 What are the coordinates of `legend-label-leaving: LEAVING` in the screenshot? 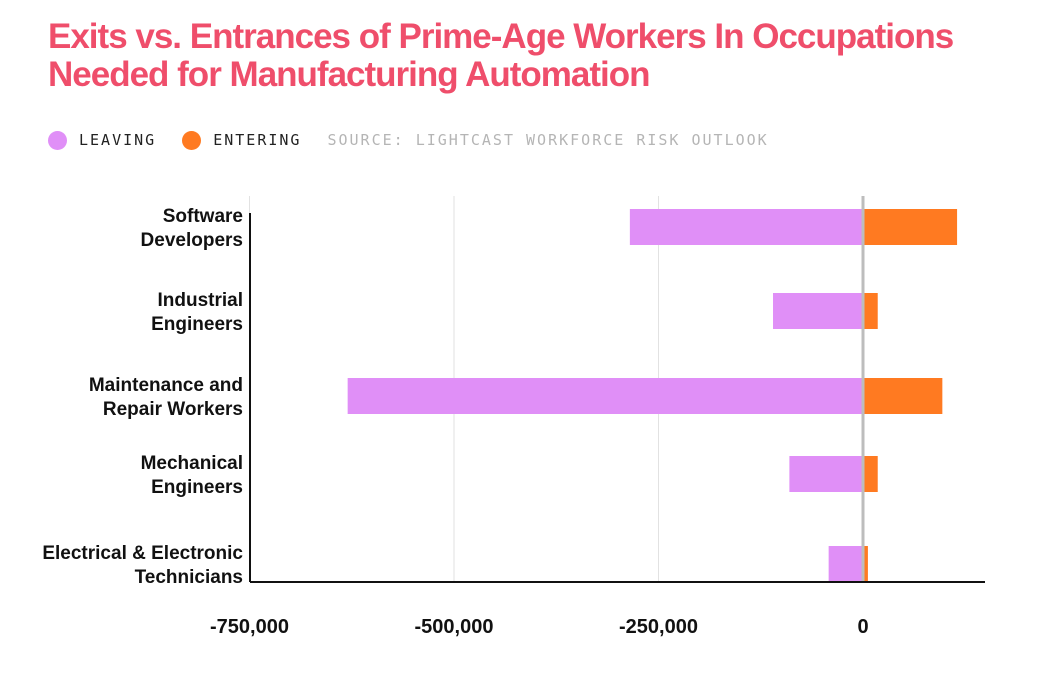 It's located at (118, 140).